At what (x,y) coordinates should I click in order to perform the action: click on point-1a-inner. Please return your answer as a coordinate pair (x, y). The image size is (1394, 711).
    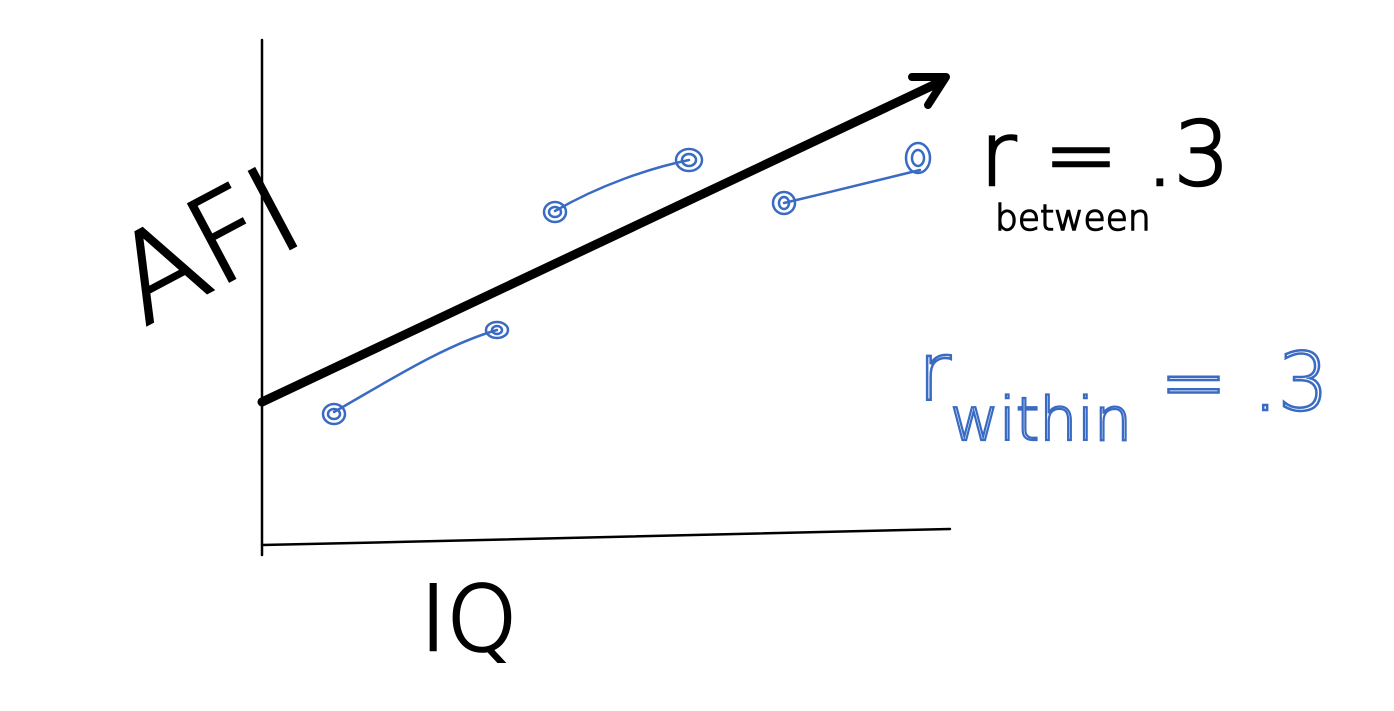
    Looking at the image, I should click on (334, 414).